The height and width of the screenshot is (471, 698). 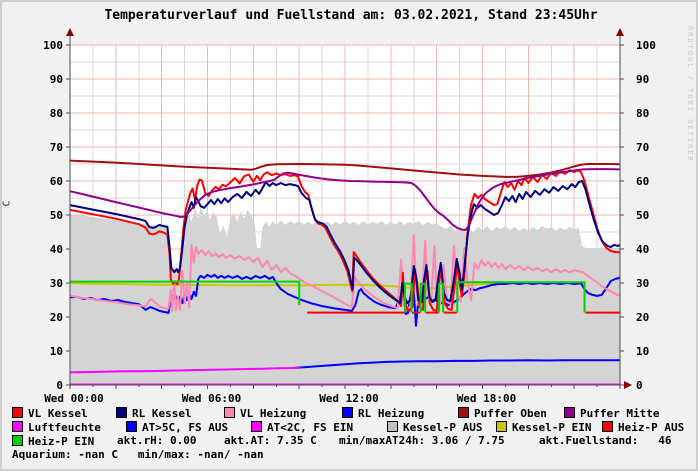 What do you see at coordinates (642, 79) in the screenshot?
I see `y-tick-label-right: 90` at bounding box center [642, 79].